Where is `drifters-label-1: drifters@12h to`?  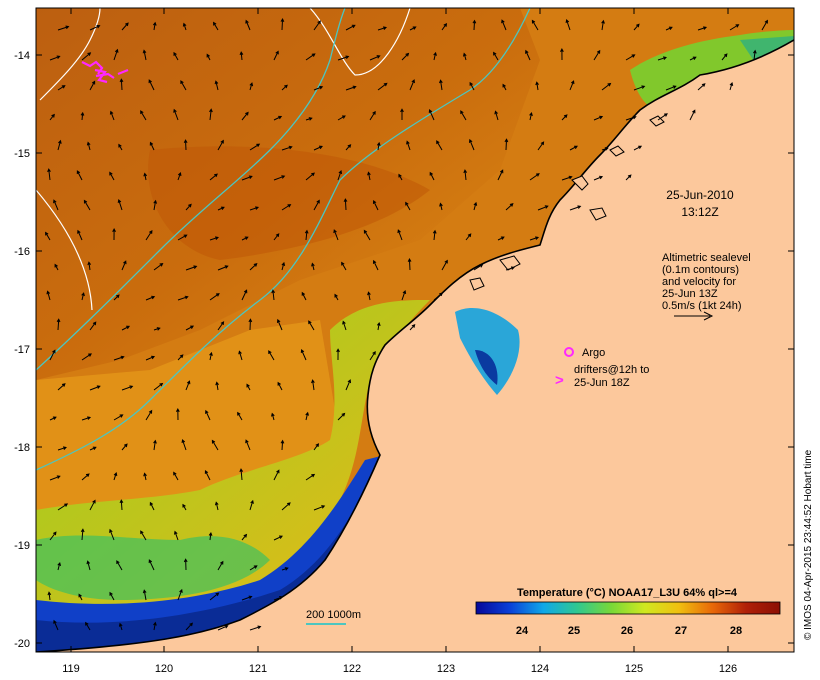 drifters-label-1: drifters@12h to is located at coordinates (611, 370).